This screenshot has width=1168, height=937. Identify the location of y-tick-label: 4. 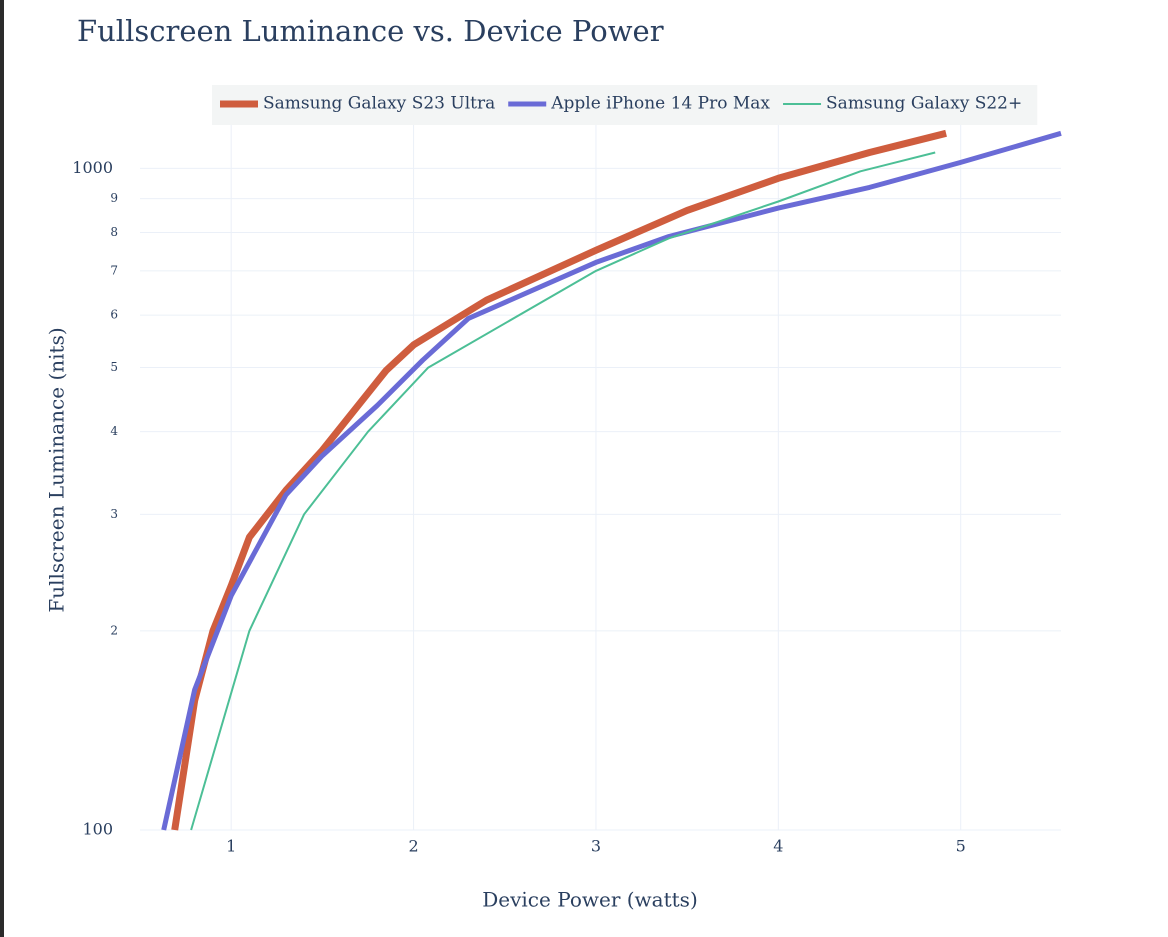
(114, 431).